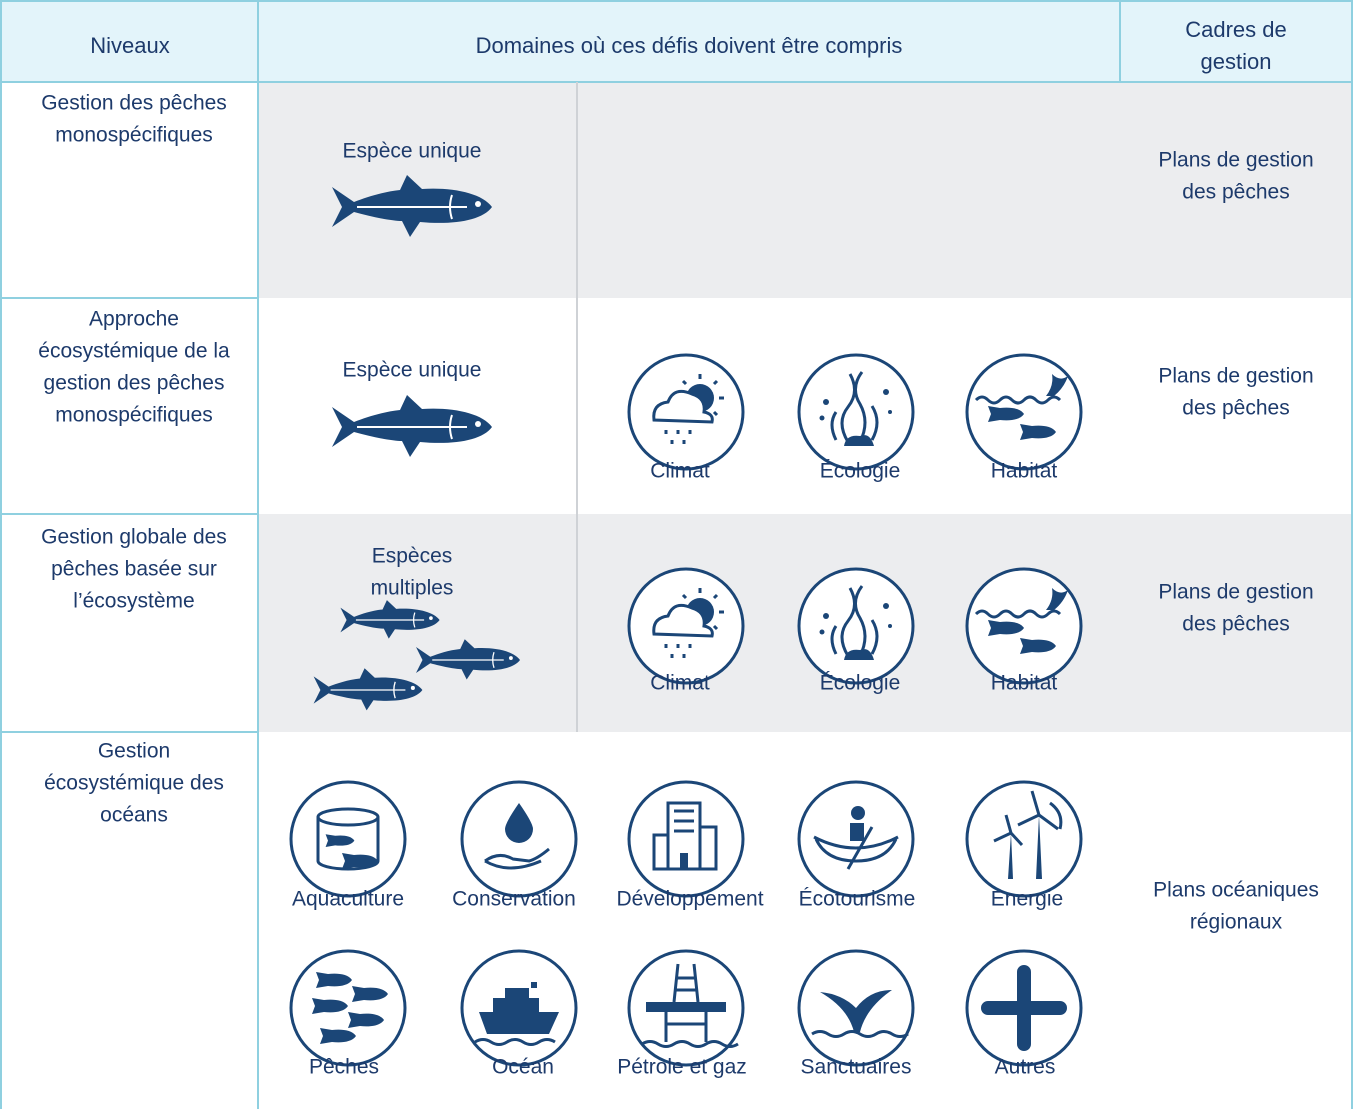 This screenshot has height=1109, width=1353. I want to click on species: Espèces, so click(412, 556).